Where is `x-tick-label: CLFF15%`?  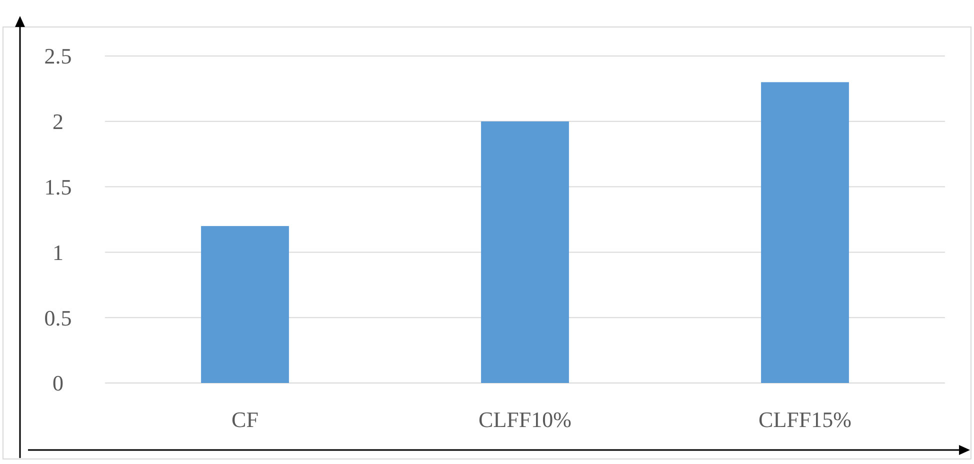
x-tick-label: CLFF15% is located at coordinates (805, 419).